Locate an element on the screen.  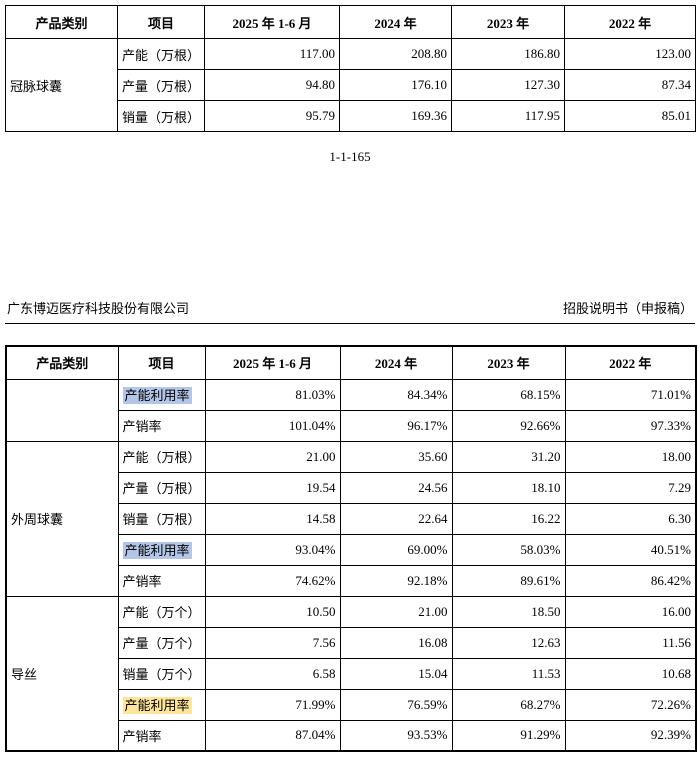
item-label: 销量（万个） is located at coordinates (161, 674).